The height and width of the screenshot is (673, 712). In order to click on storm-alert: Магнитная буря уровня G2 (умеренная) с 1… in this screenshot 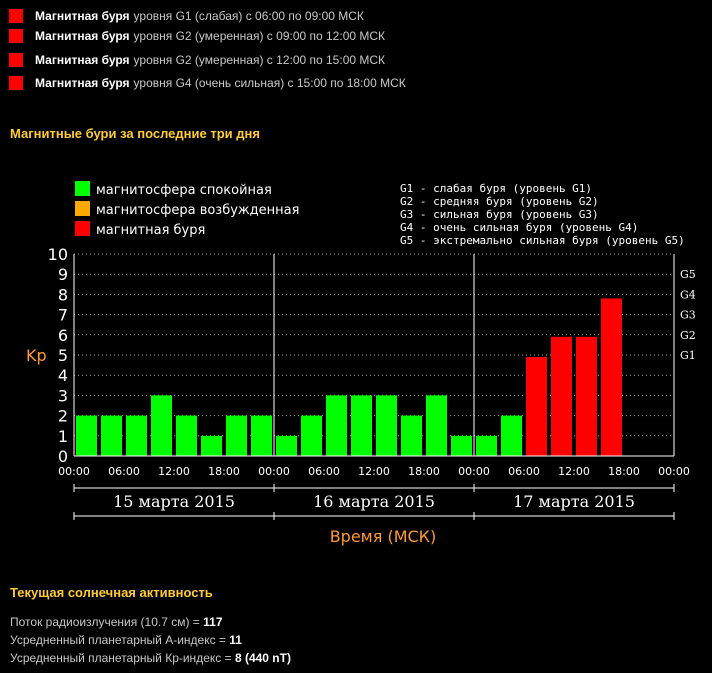, I will do `click(197, 60)`.